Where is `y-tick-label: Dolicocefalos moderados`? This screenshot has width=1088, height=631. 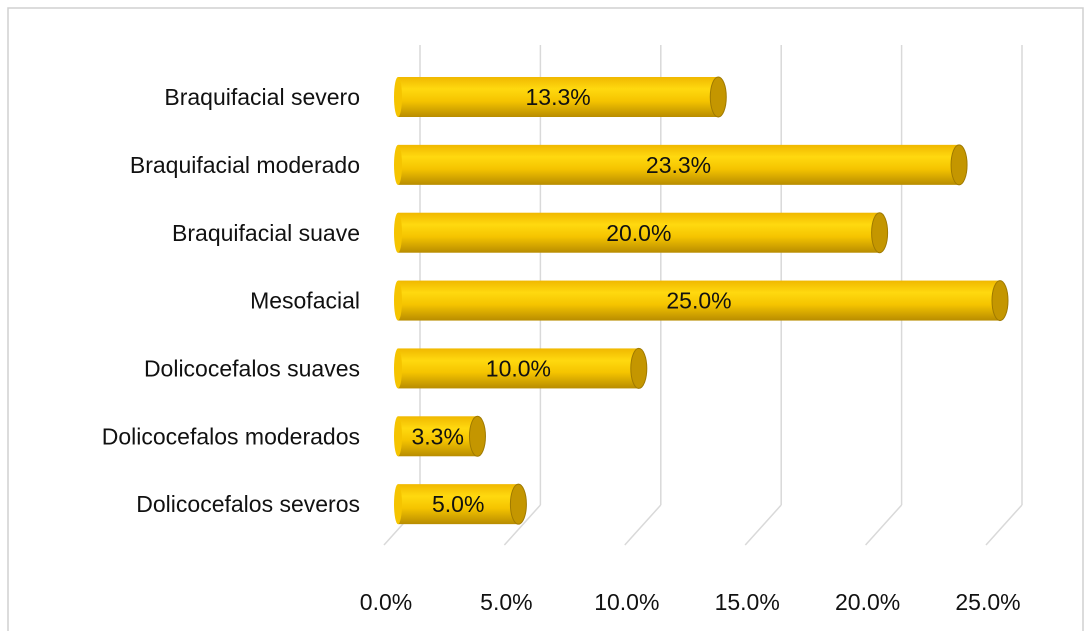 y-tick-label: Dolicocefalos moderados is located at coordinates (231, 436).